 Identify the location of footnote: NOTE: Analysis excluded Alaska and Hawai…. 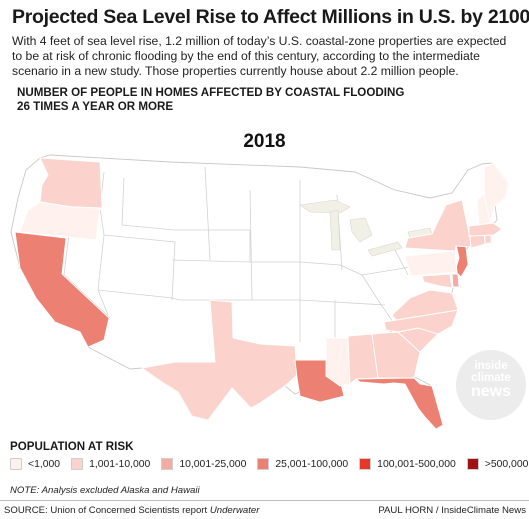
(105, 490).